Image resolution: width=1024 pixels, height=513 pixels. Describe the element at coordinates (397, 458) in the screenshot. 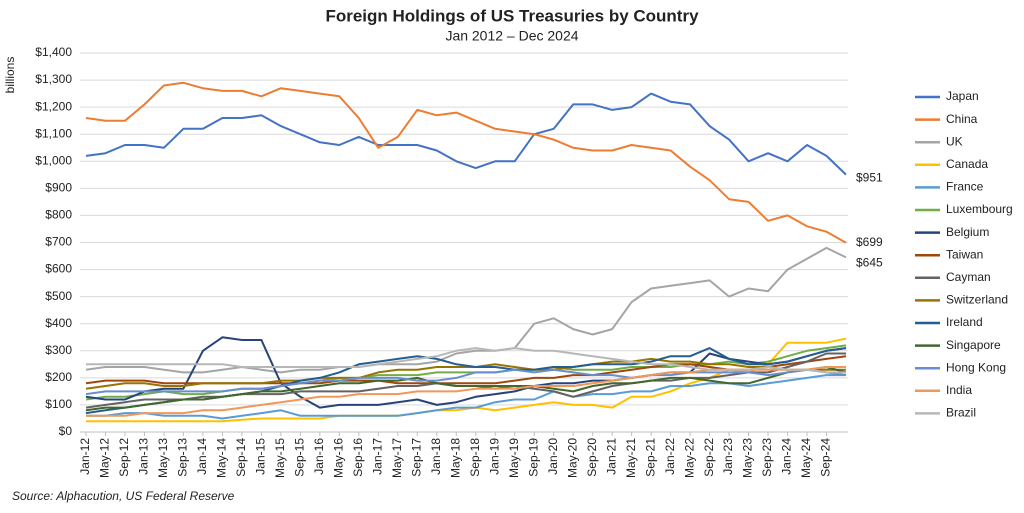

I see `x-tick-label: May-17` at that location.